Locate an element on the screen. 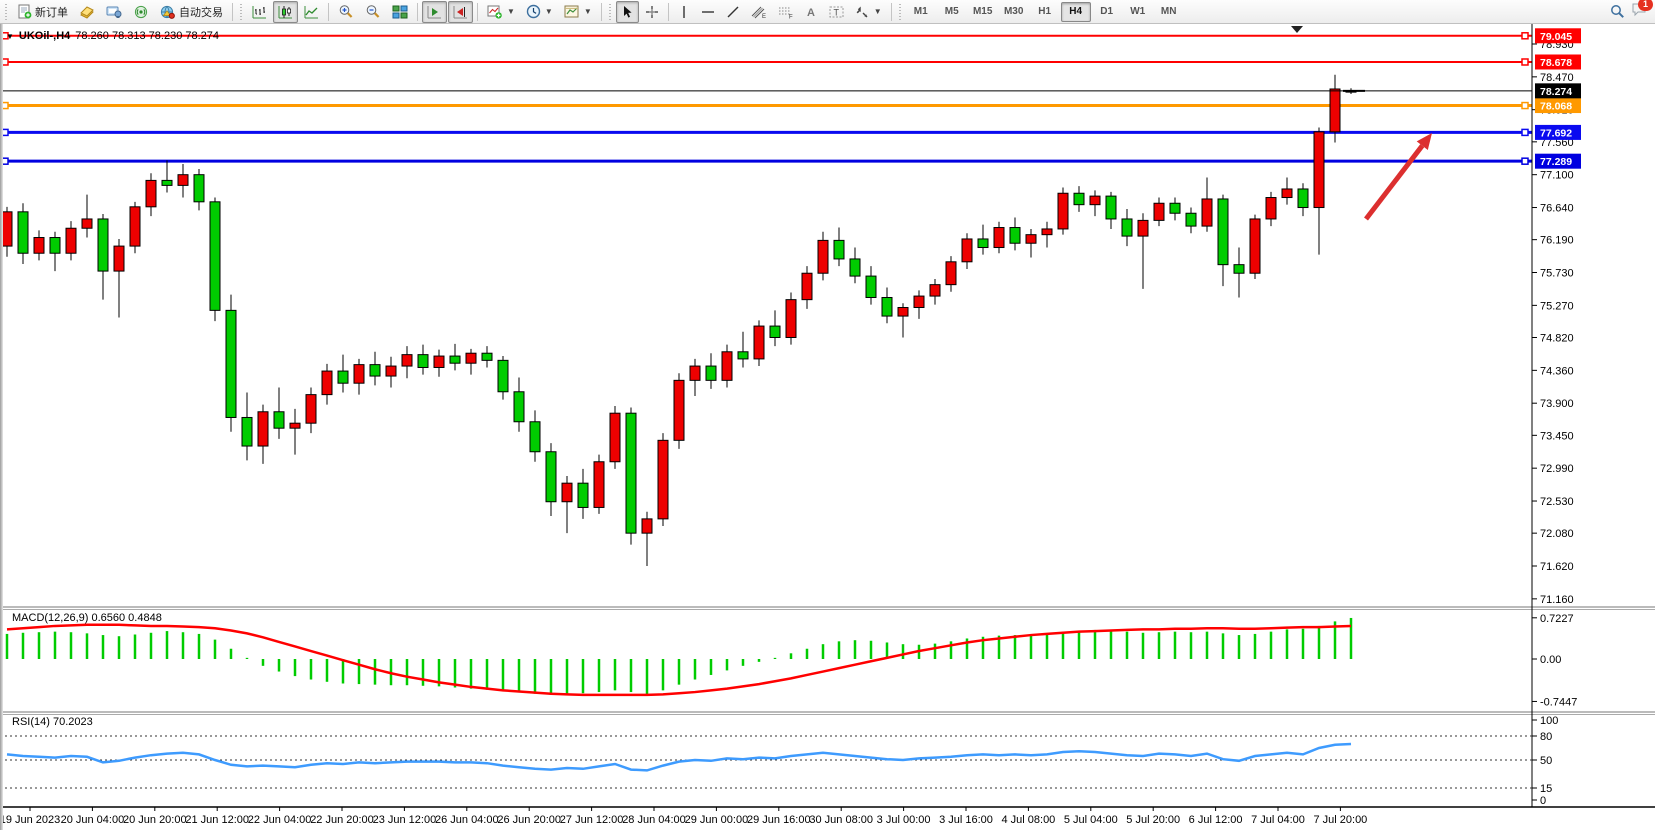 The height and width of the screenshot is (830, 1655). zoom-in-button is located at coordinates (346, 12).